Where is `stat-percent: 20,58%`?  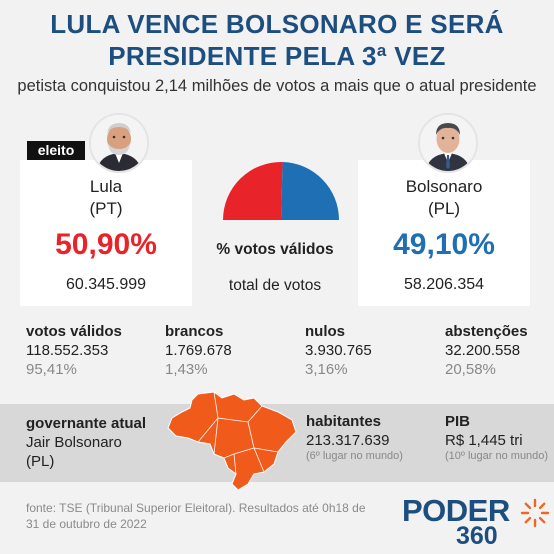
stat-percent: 20,58% is located at coordinates (470, 369).